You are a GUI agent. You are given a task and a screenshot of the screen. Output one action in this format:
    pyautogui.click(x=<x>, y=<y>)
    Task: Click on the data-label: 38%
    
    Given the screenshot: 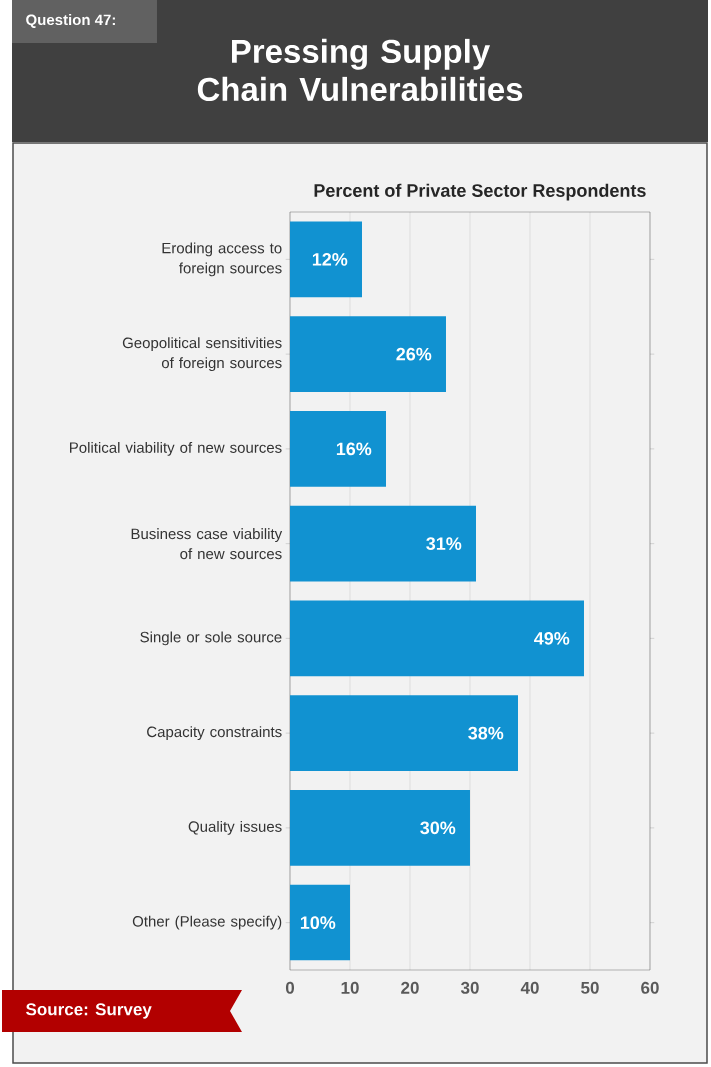 What is the action you would take?
    pyautogui.click(x=486, y=733)
    